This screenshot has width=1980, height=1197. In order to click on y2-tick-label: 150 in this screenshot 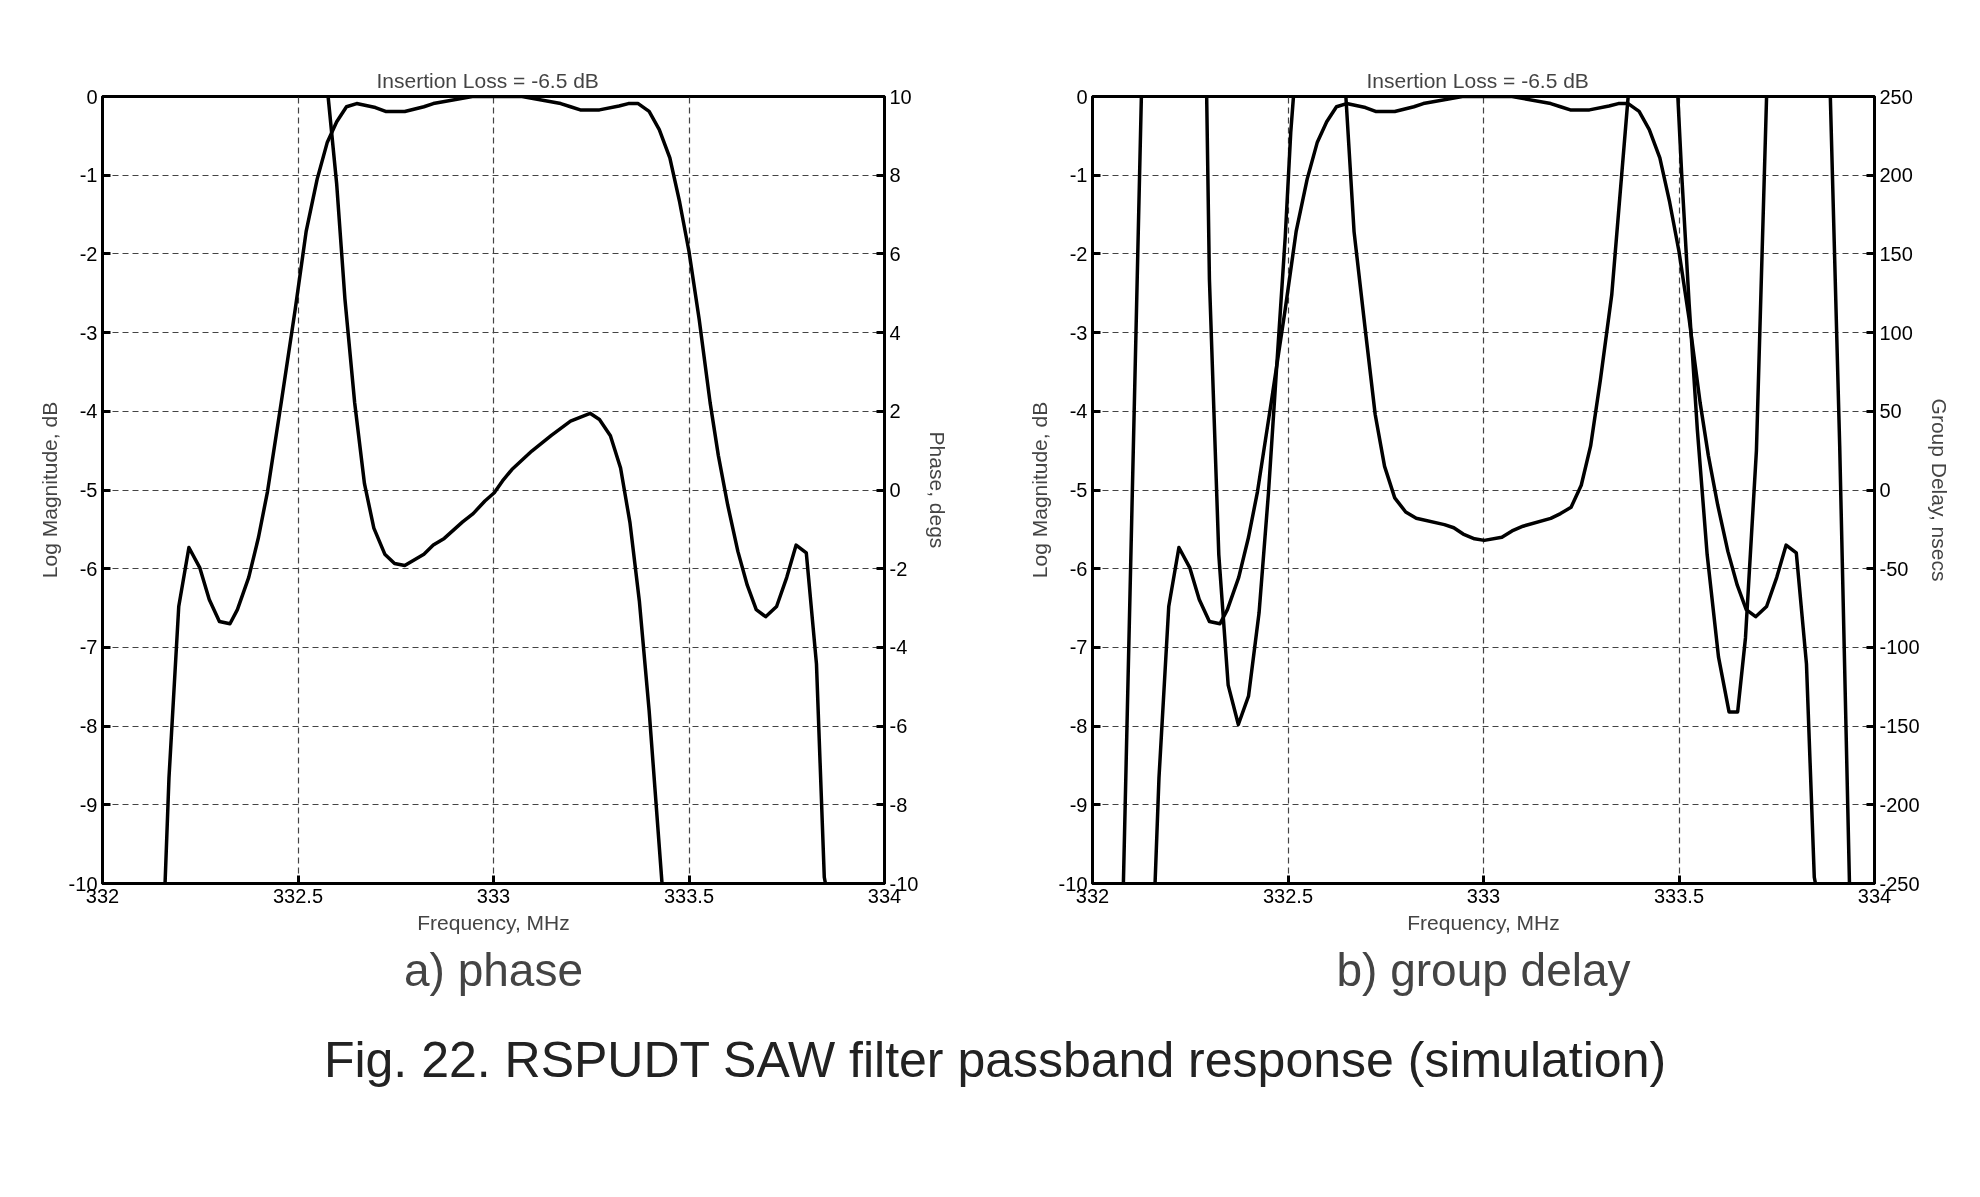, I will do `click(1896, 253)`.